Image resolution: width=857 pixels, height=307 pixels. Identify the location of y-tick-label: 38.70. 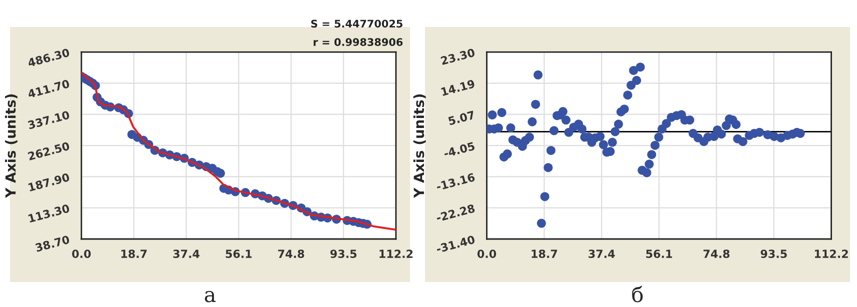
(52, 243).